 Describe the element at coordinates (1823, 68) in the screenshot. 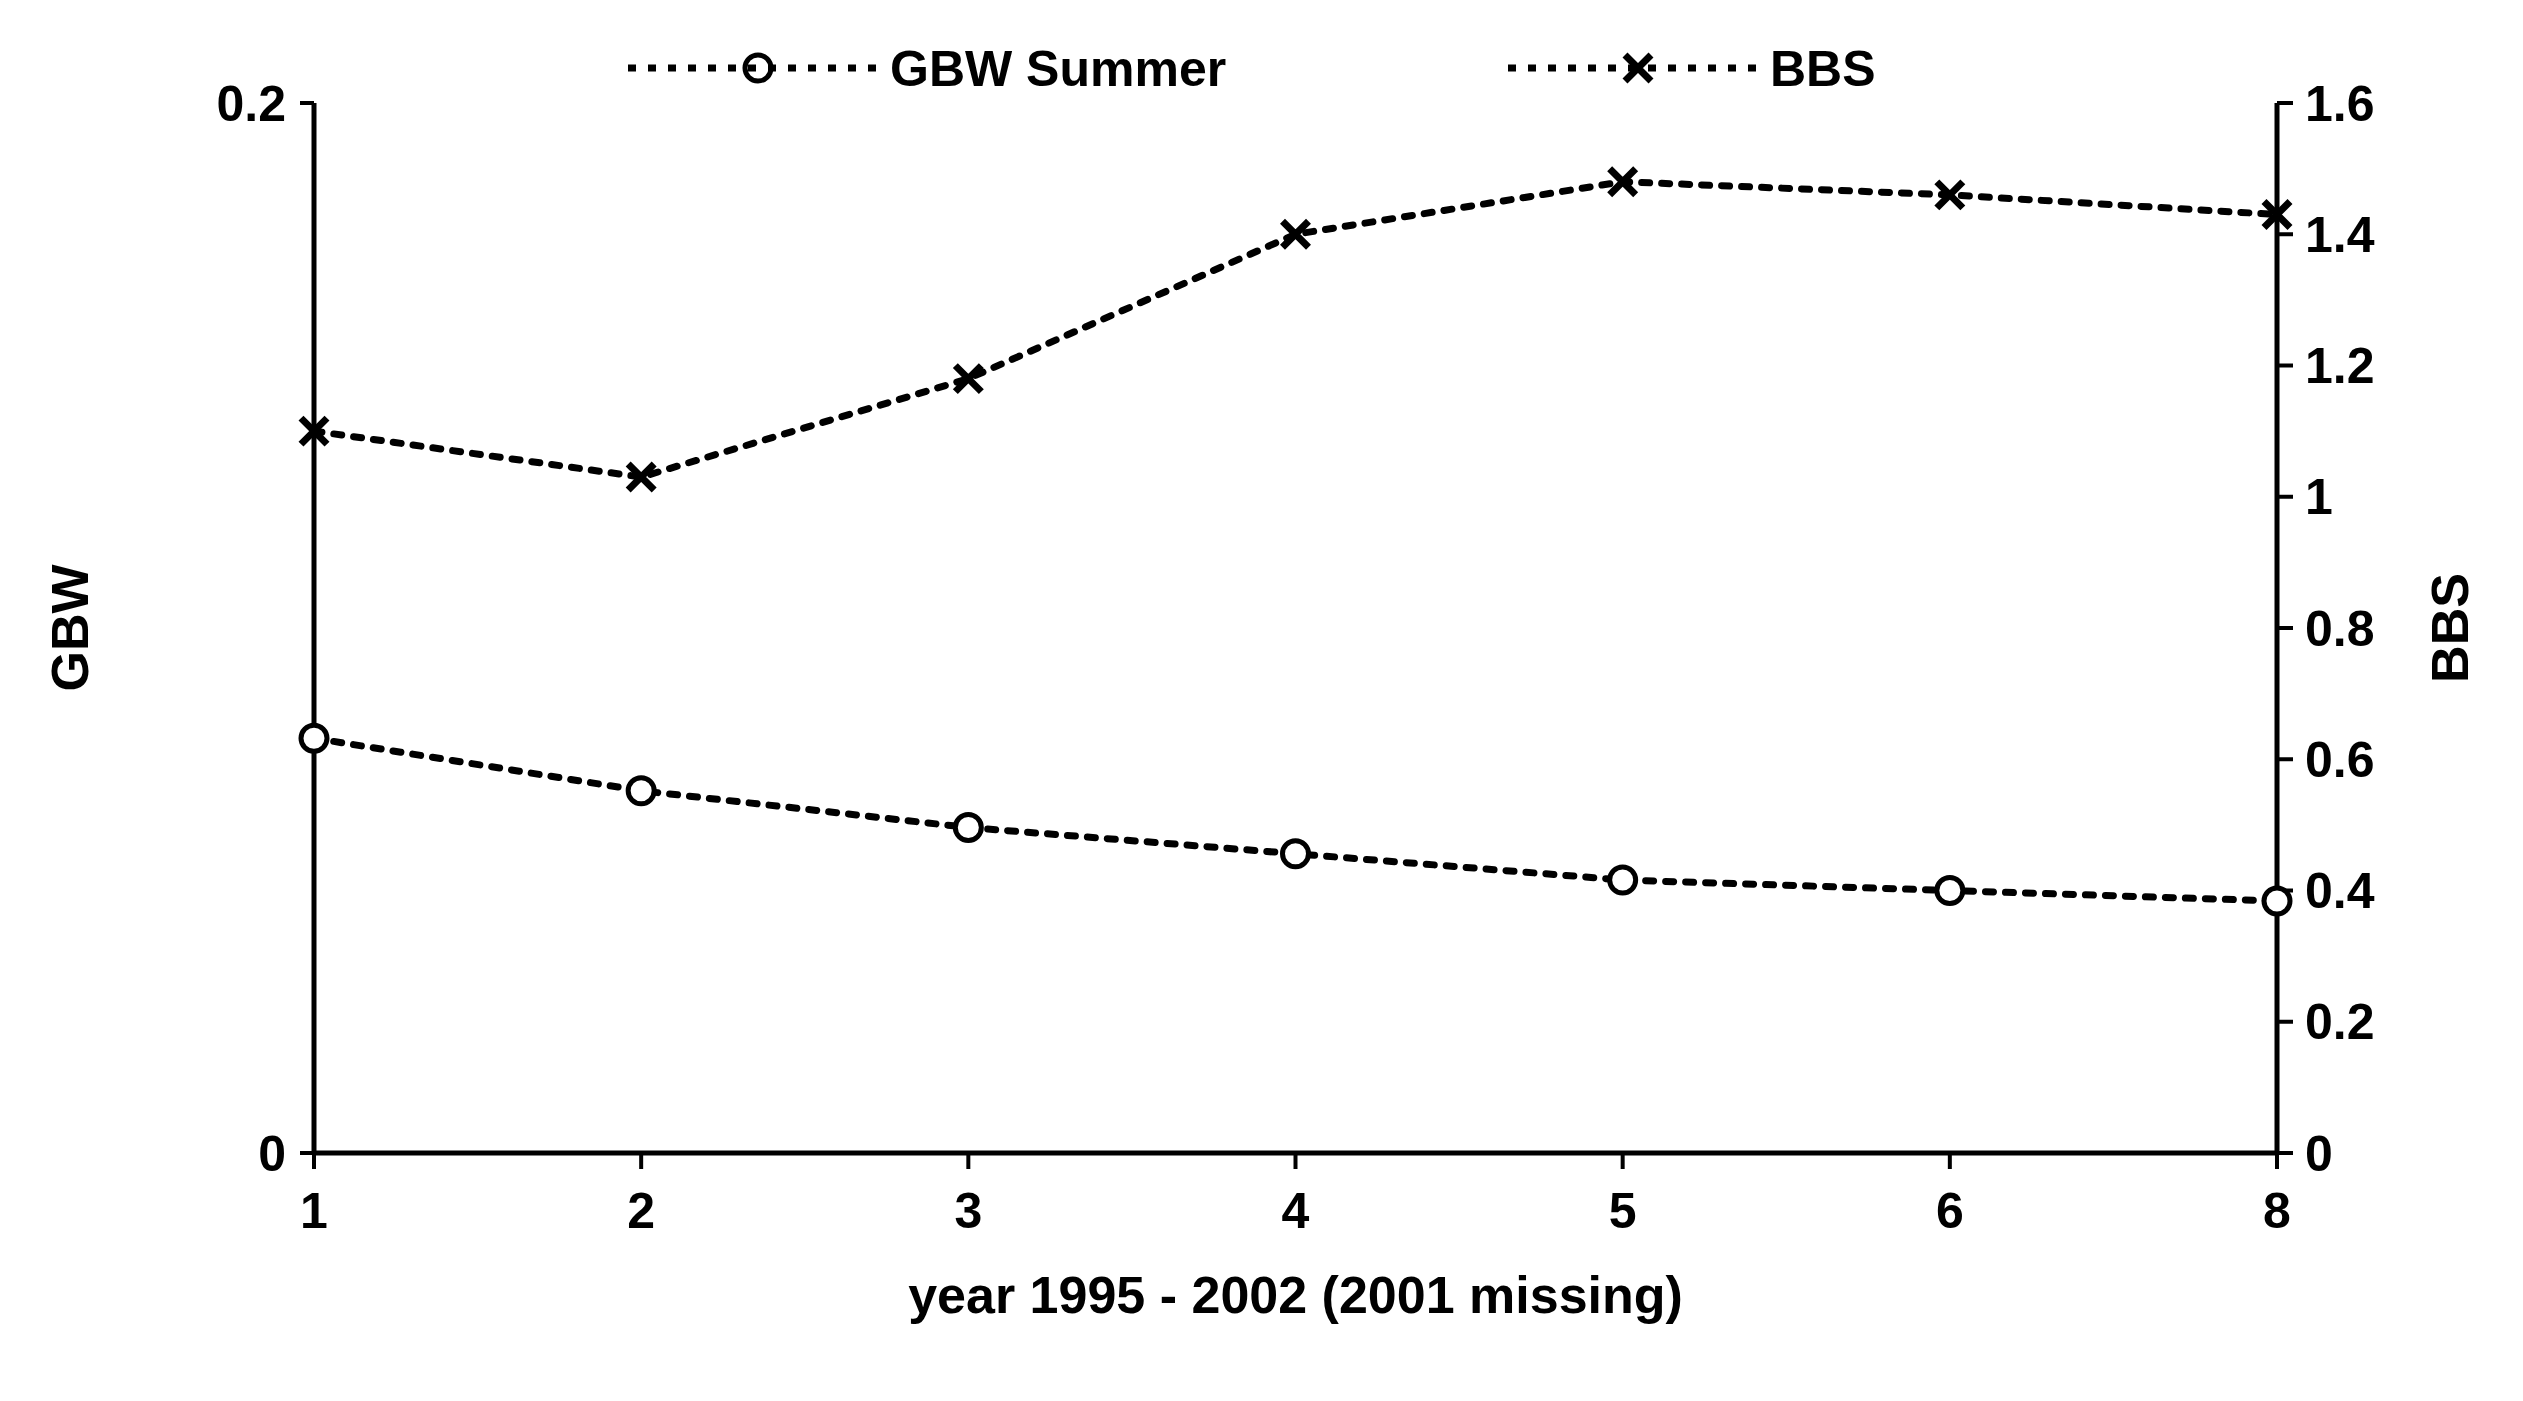

I see `legend-label: BBS` at that location.